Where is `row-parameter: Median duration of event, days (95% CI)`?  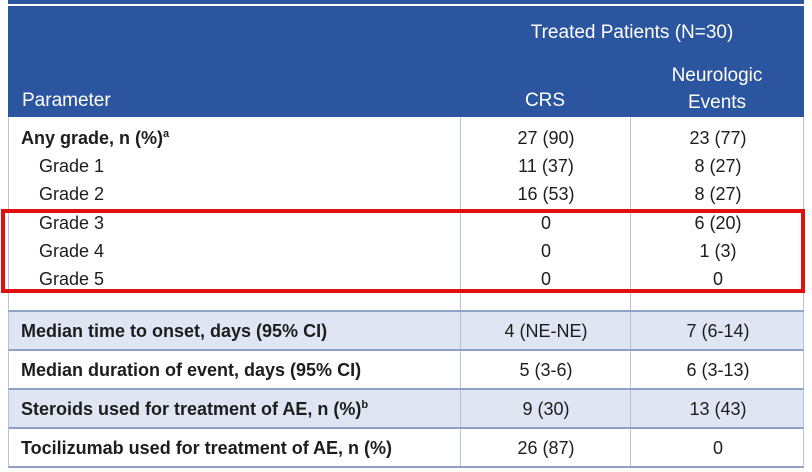 row-parameter: Median duration of event, days (95% CI) is located at coordinates (191, 370).